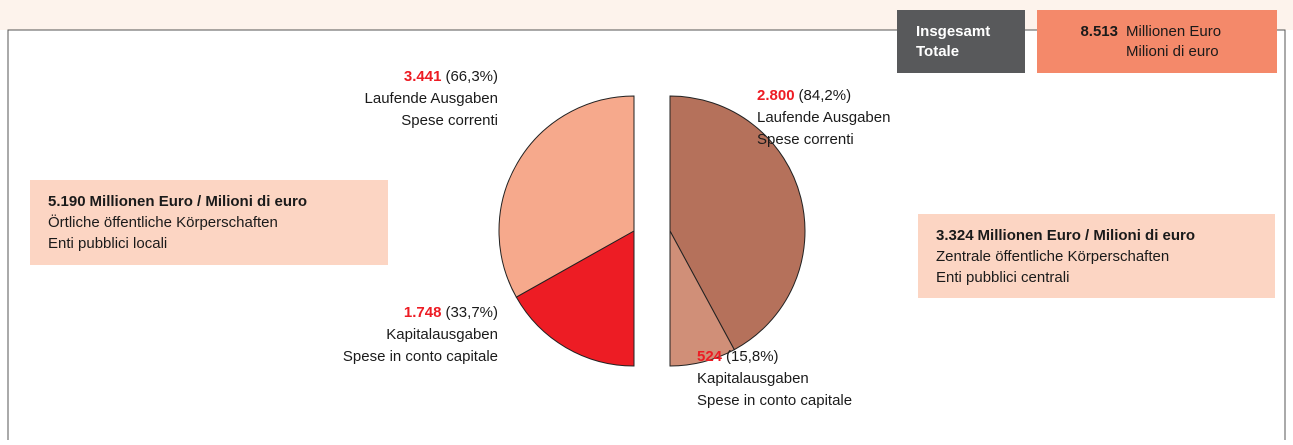 The height and width of the screenshot is (445, 1293). What do you see at coordinates (955, 235) in the screenshot?
I see `group-total-value: 3.324` at bounding box center [955, 235].